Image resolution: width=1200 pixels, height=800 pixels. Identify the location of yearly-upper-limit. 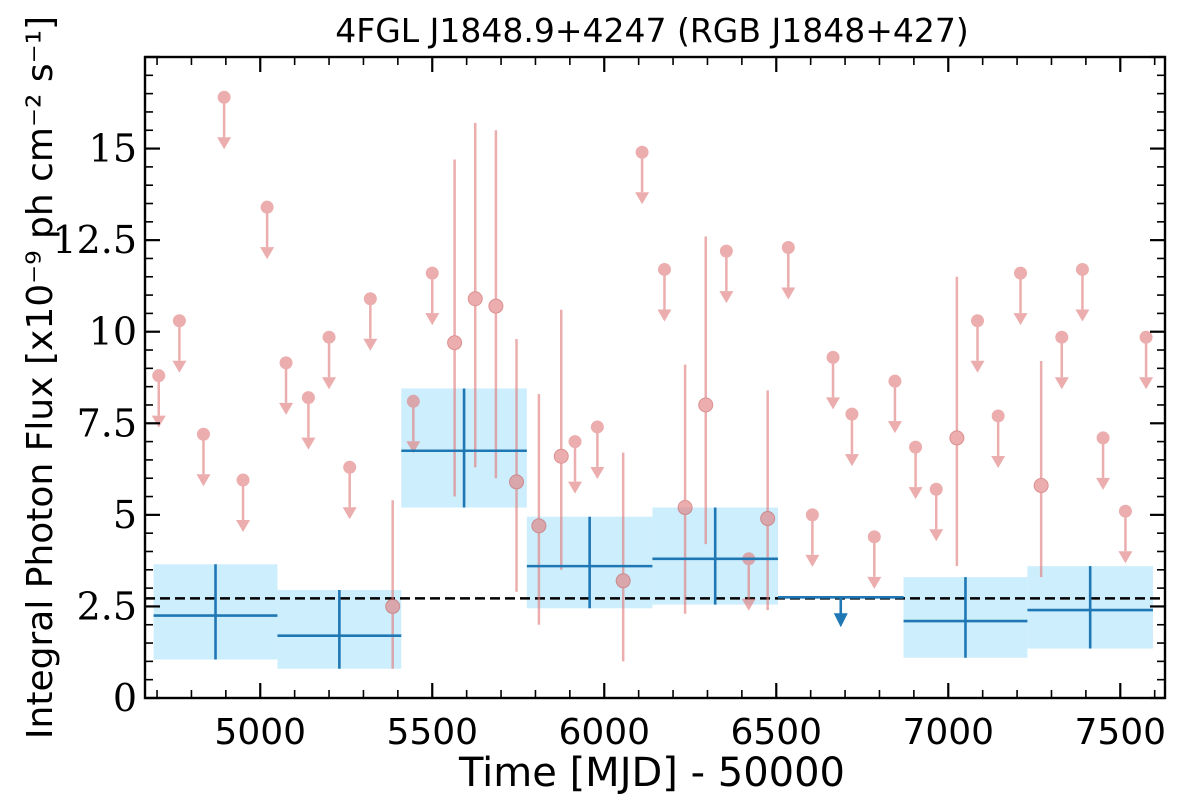
(840, 611).